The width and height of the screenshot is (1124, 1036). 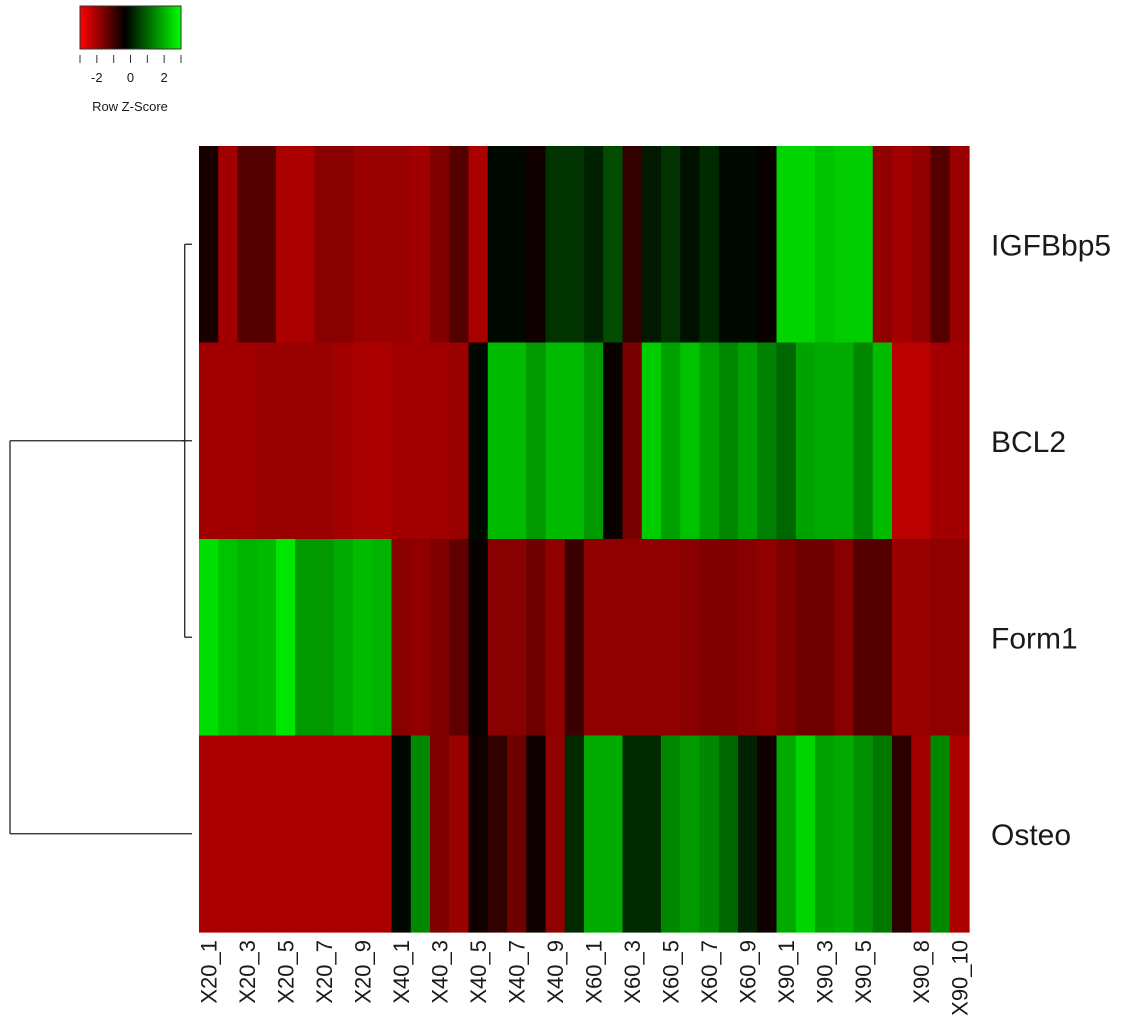 What do you see at coordinates (1031, 835) in the screenshot?
I see `row-label: Osteo` at bounding box center [1031, 835].